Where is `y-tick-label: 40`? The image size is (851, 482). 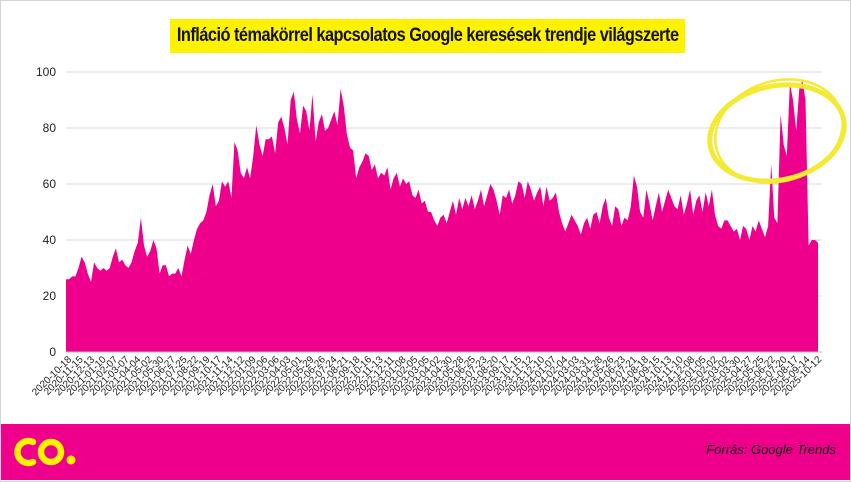
y-tick-label: 40 is located at coordinates (50, 240).